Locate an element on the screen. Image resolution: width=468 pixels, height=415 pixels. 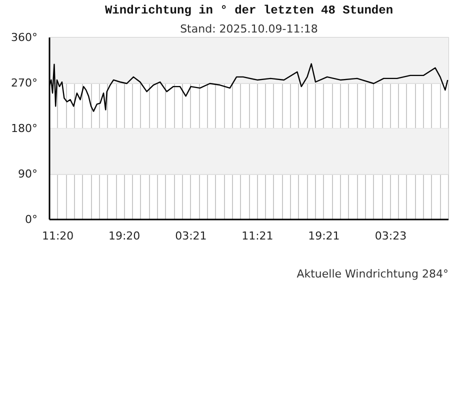
x-tick-label: 19:20 is located at coordinates (124, 236).